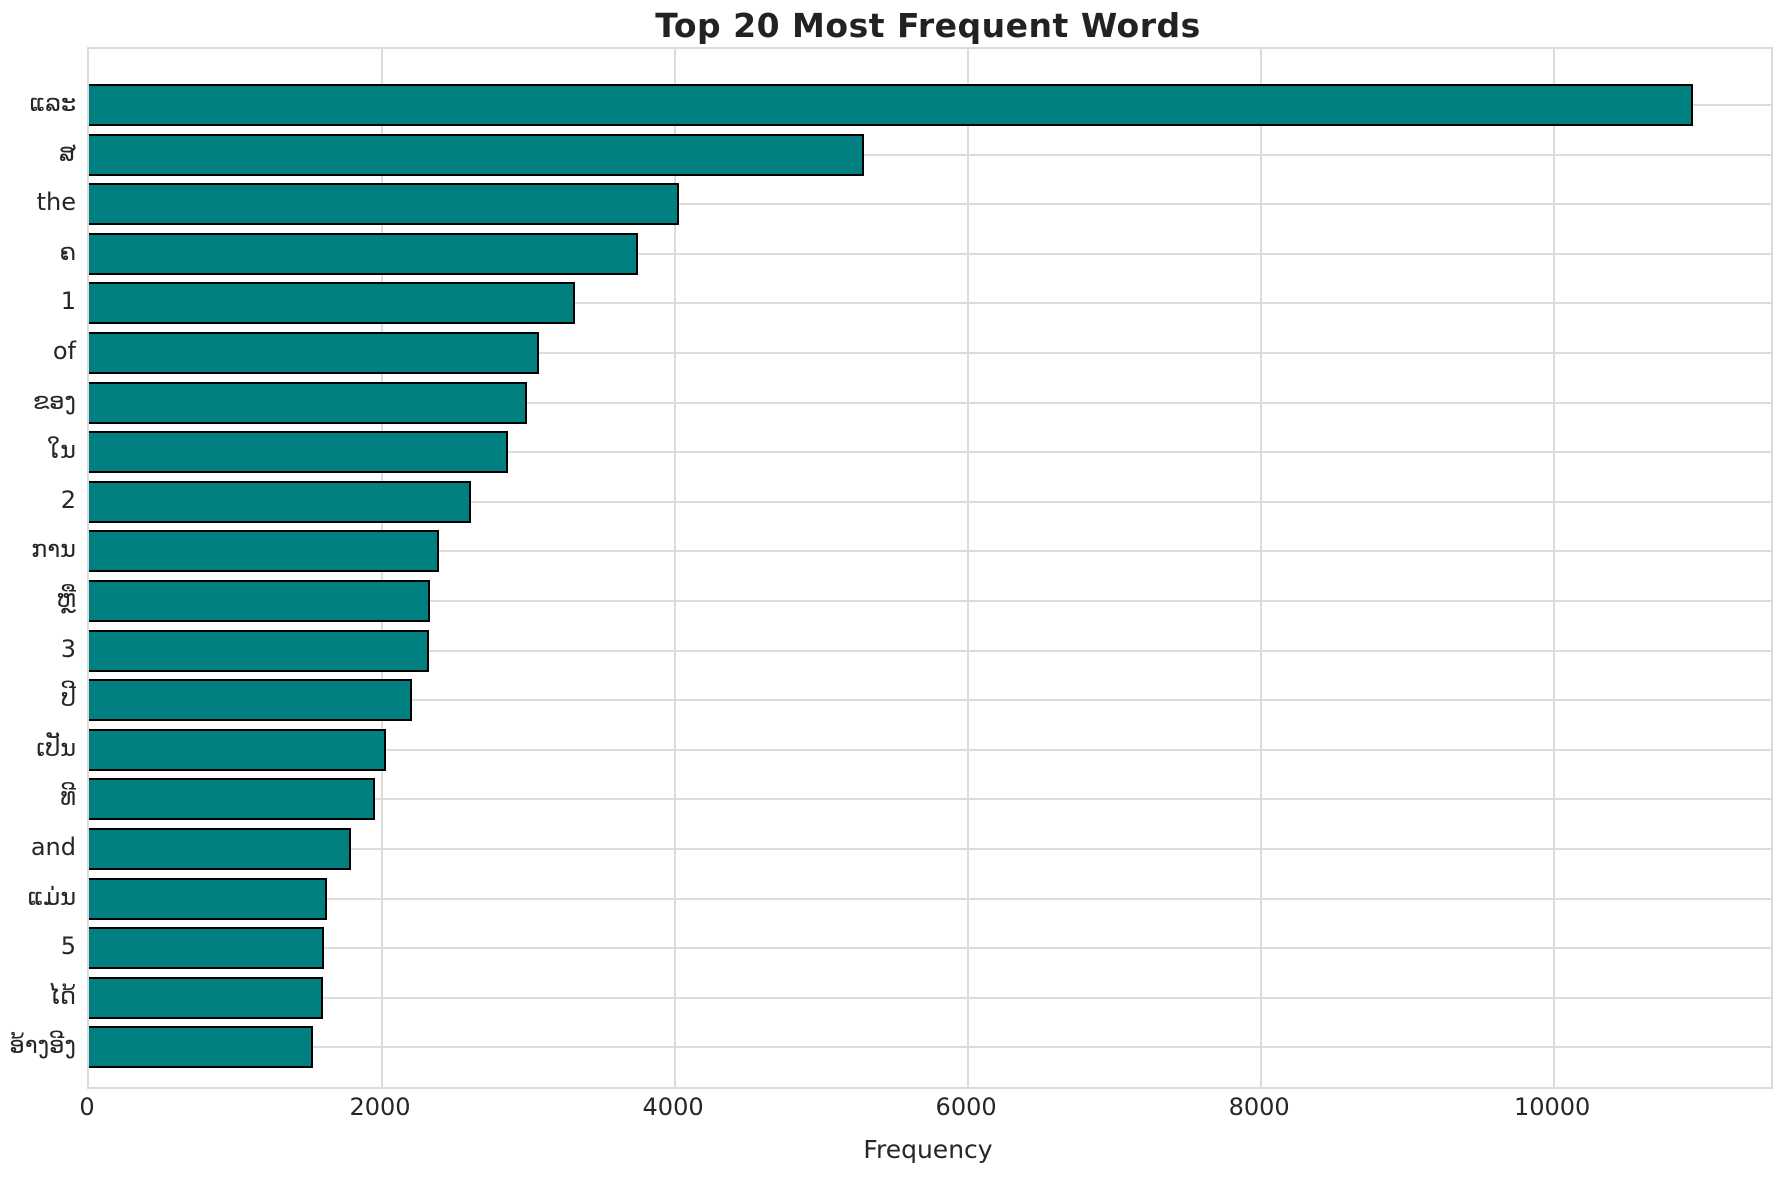 The height and width of the screenshot is (1185, 1785). What do you see at coordinates (966, 1107) in the screenshot?
I see `x-tick-label: 6000` at bounding box center [966, 1107].